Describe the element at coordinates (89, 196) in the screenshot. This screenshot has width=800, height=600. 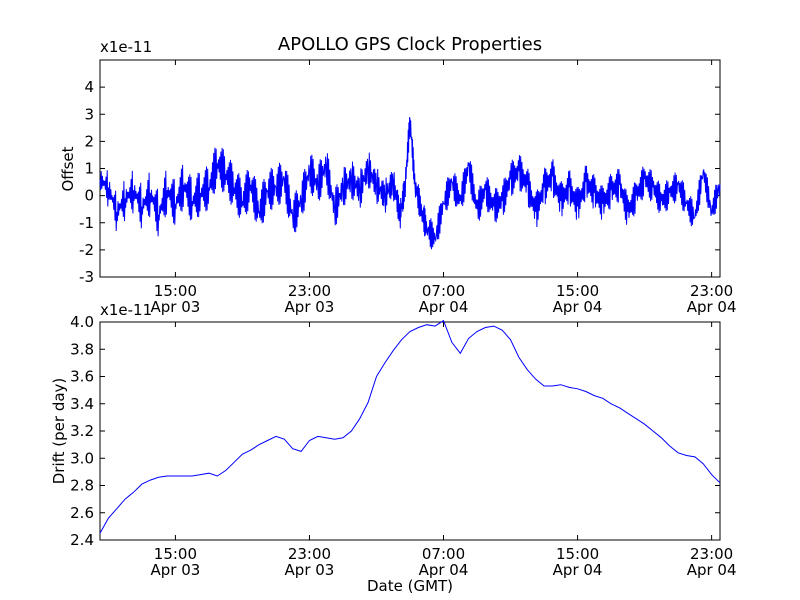
I see `offset-y-tick-label: 0` at that location.